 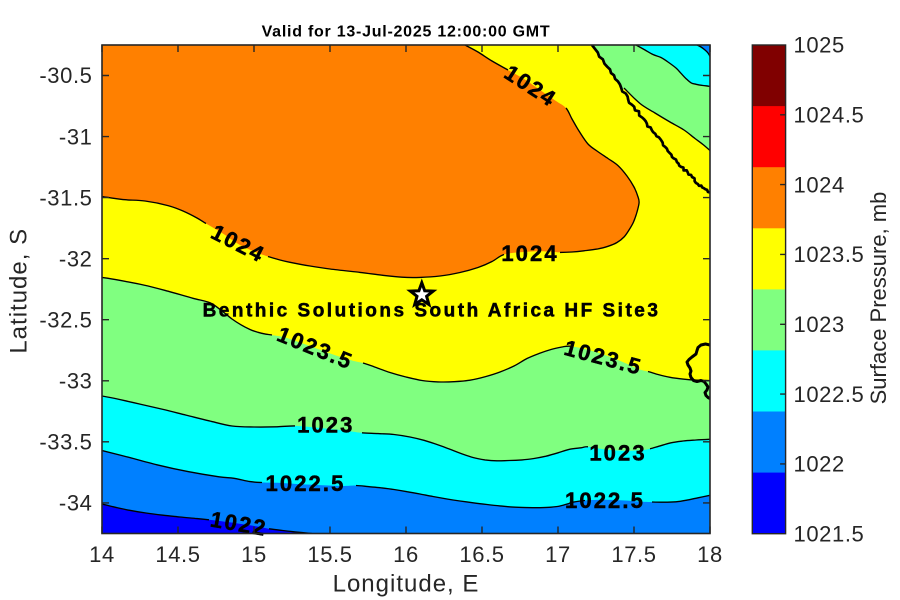 I want to click on svg-text: -32, so click(x=76, y=258).